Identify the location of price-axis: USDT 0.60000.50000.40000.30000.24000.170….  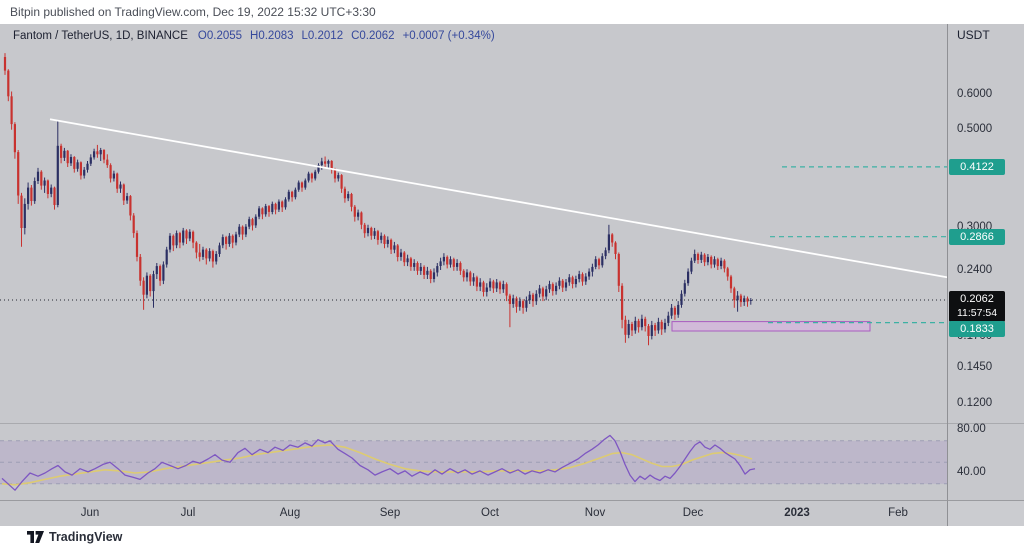
(985, 262).